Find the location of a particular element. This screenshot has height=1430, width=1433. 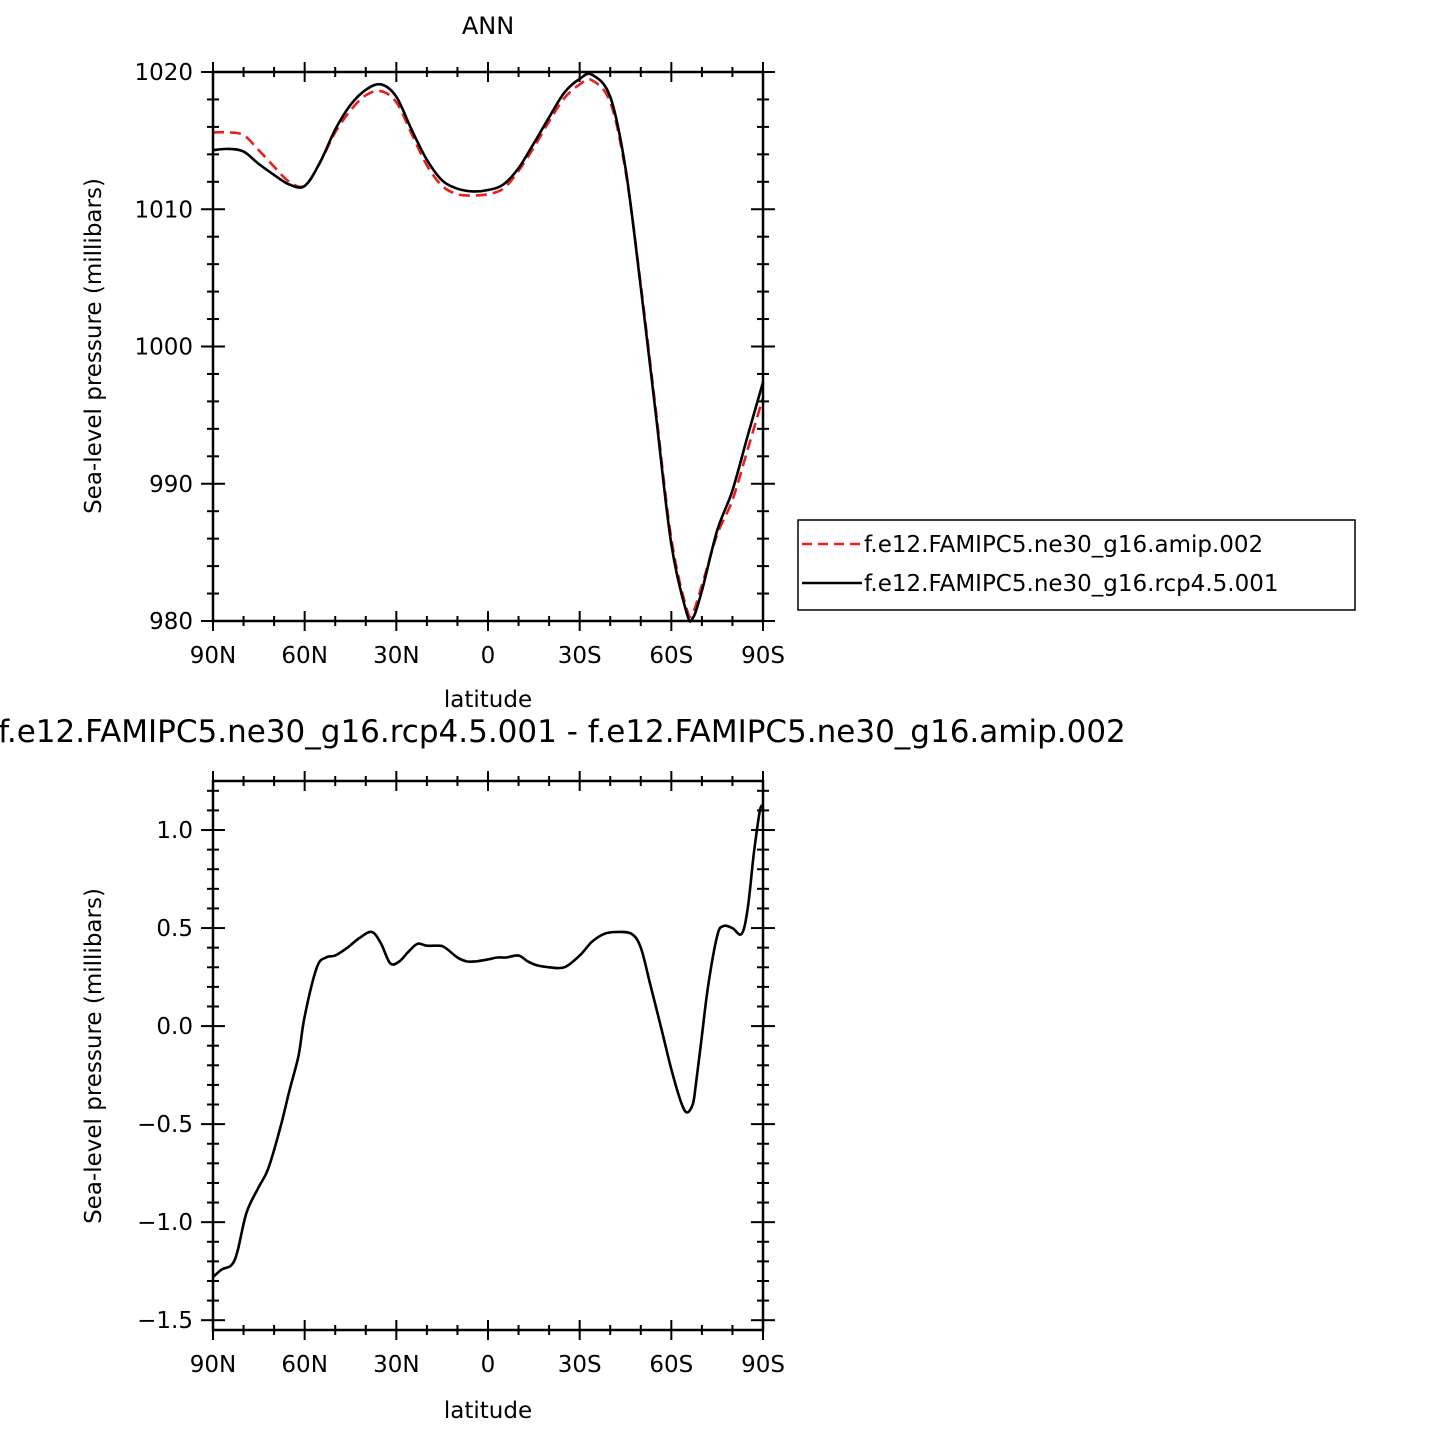

top-x-tick-label: 60N is located at coordinates (304, 656).